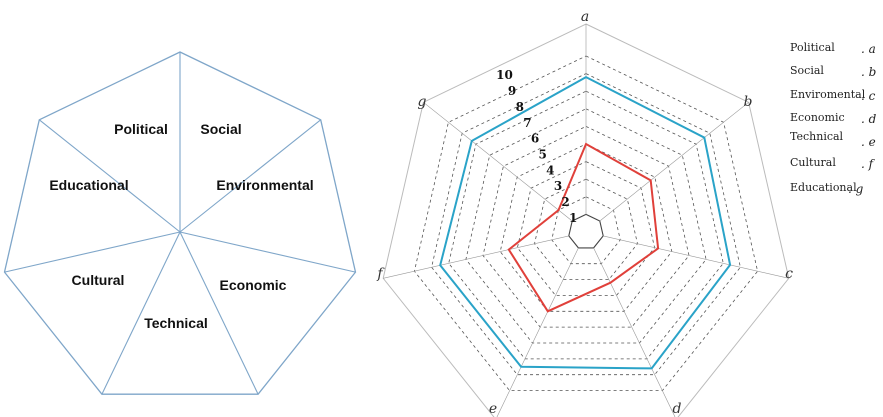  I want to click on axis-label-b: b, so click(748, 102).